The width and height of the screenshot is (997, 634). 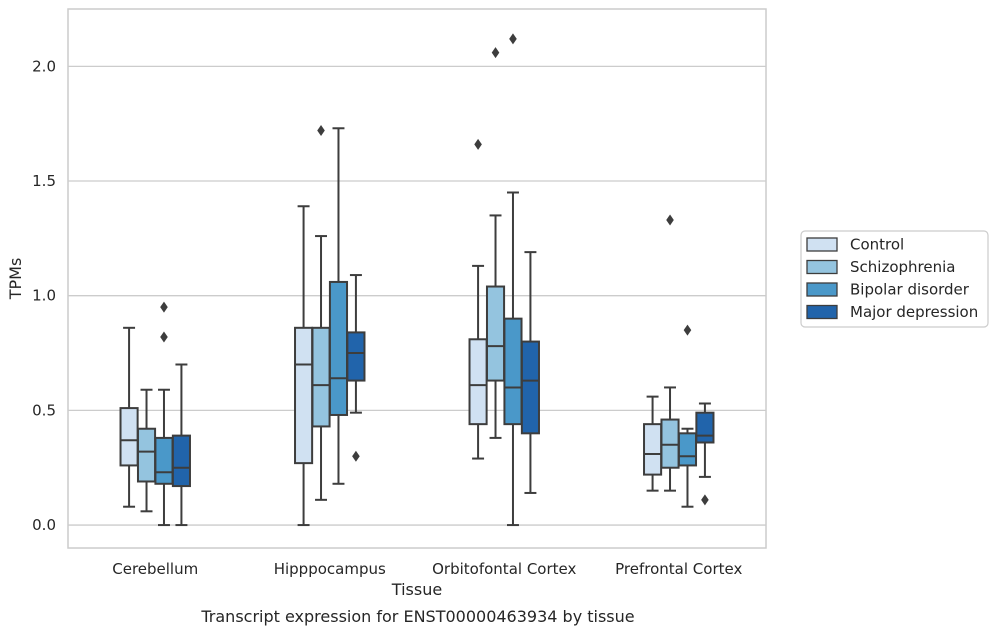 What do you see at coordinates (15, 279) in the screenshot?
I see `y-axis-label: TPMs` at bounding box center [15, 279].